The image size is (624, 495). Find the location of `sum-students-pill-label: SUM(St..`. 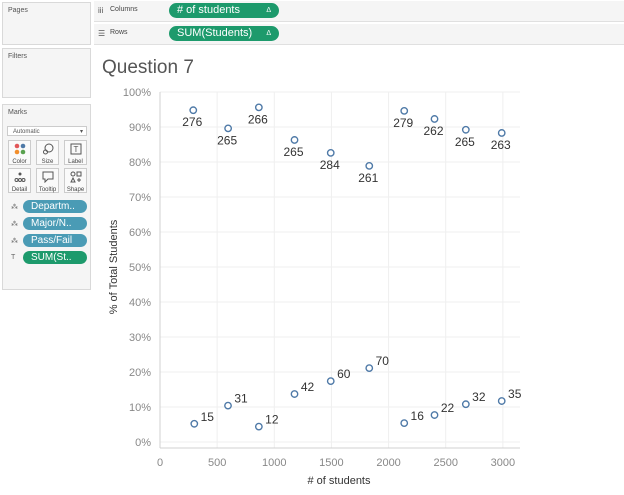

sum-students-pill-label: SUM(St.. is located at coordinates (51, 257).